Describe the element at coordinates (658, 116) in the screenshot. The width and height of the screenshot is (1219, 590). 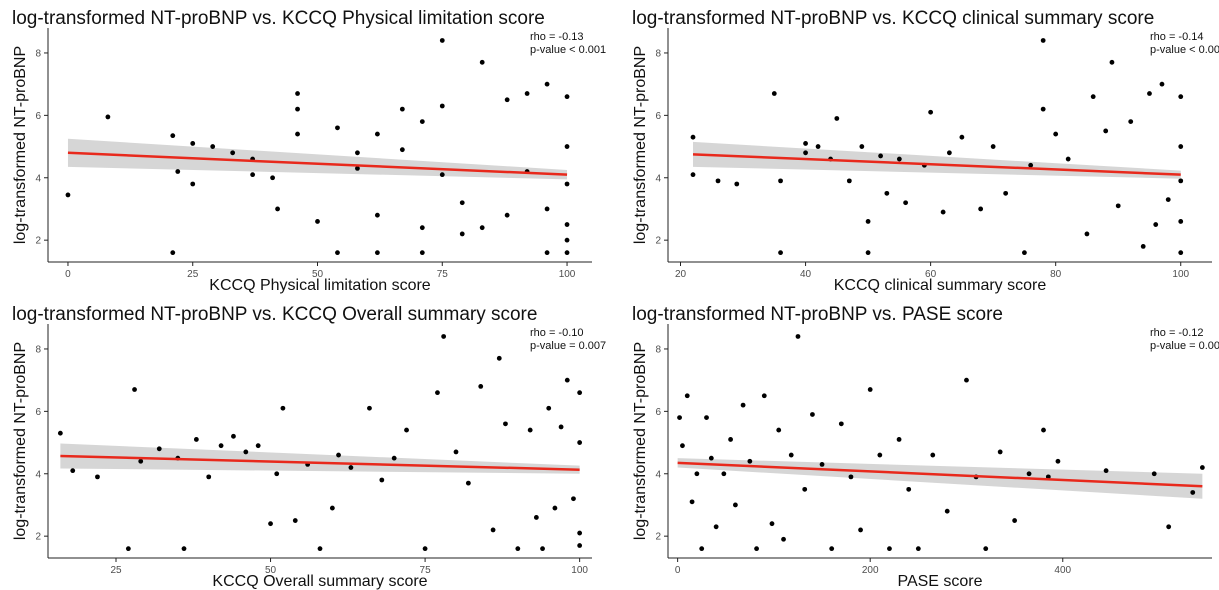
I see `y-tick-label: 6` at that location.